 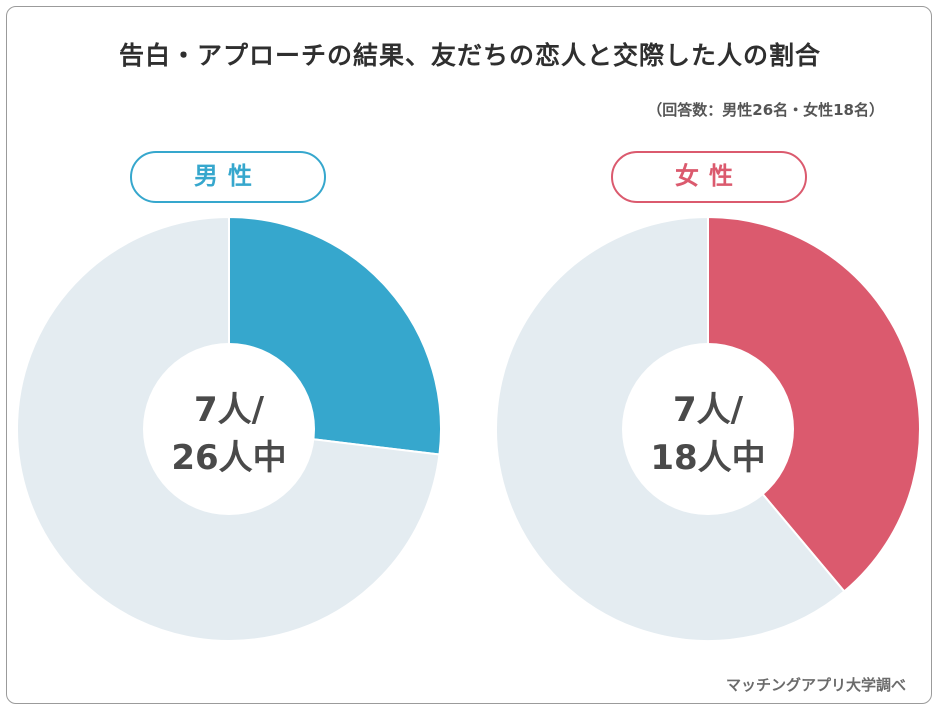 What do you see at coordinates (707, 458) in the screenshot?
I see `female-center-label-1: 18人中` at bounding box center [707, 458].